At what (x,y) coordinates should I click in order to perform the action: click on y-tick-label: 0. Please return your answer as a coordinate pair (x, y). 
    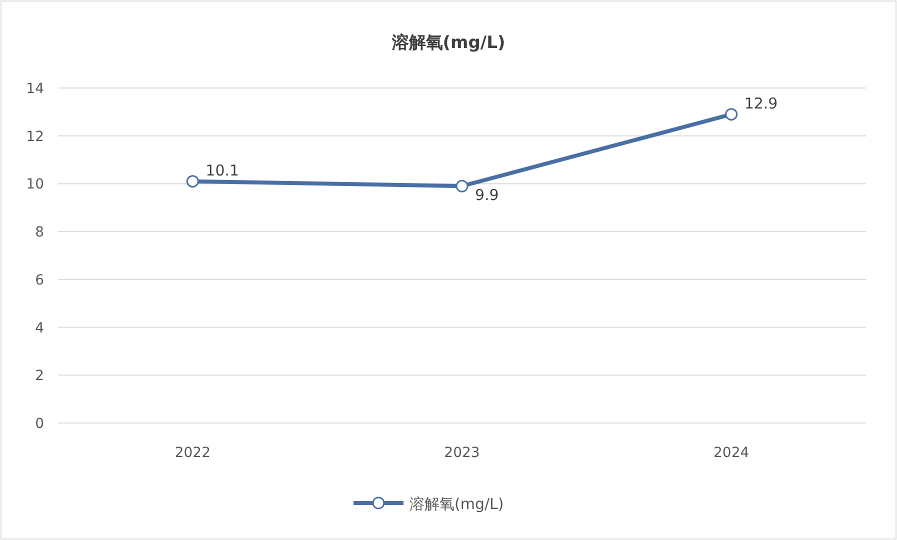
    Looking at the image, I should click on (39, 424).